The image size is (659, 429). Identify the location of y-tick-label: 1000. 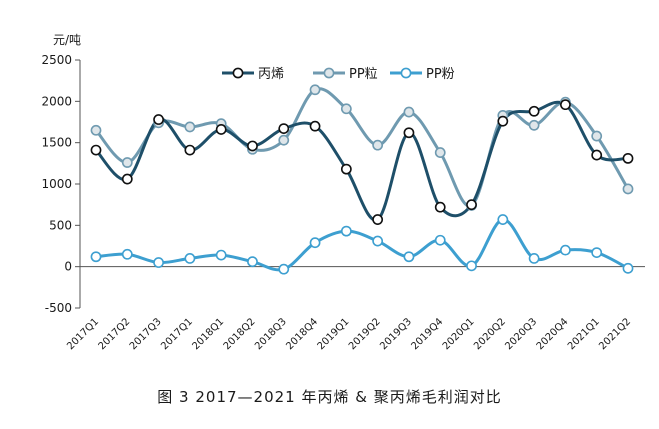
(56, 184).